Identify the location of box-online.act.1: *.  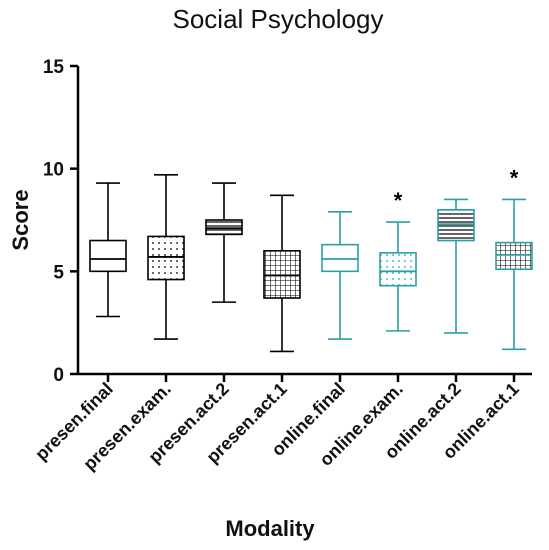
(514, 258).